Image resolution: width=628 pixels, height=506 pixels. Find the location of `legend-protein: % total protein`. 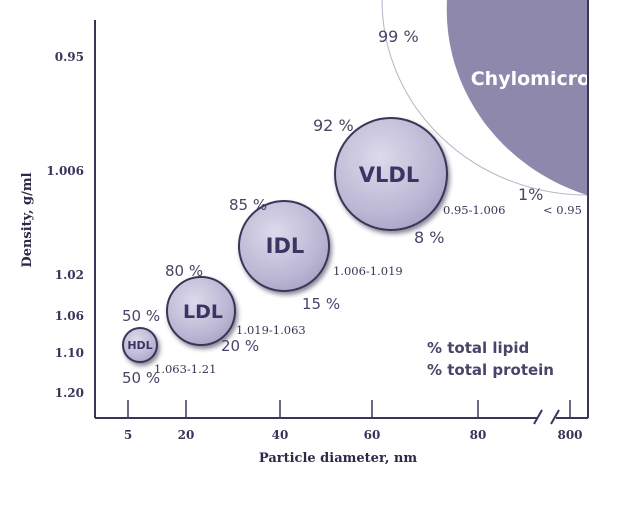

legend-protein: % total protein is located at coordinates (490, 370).